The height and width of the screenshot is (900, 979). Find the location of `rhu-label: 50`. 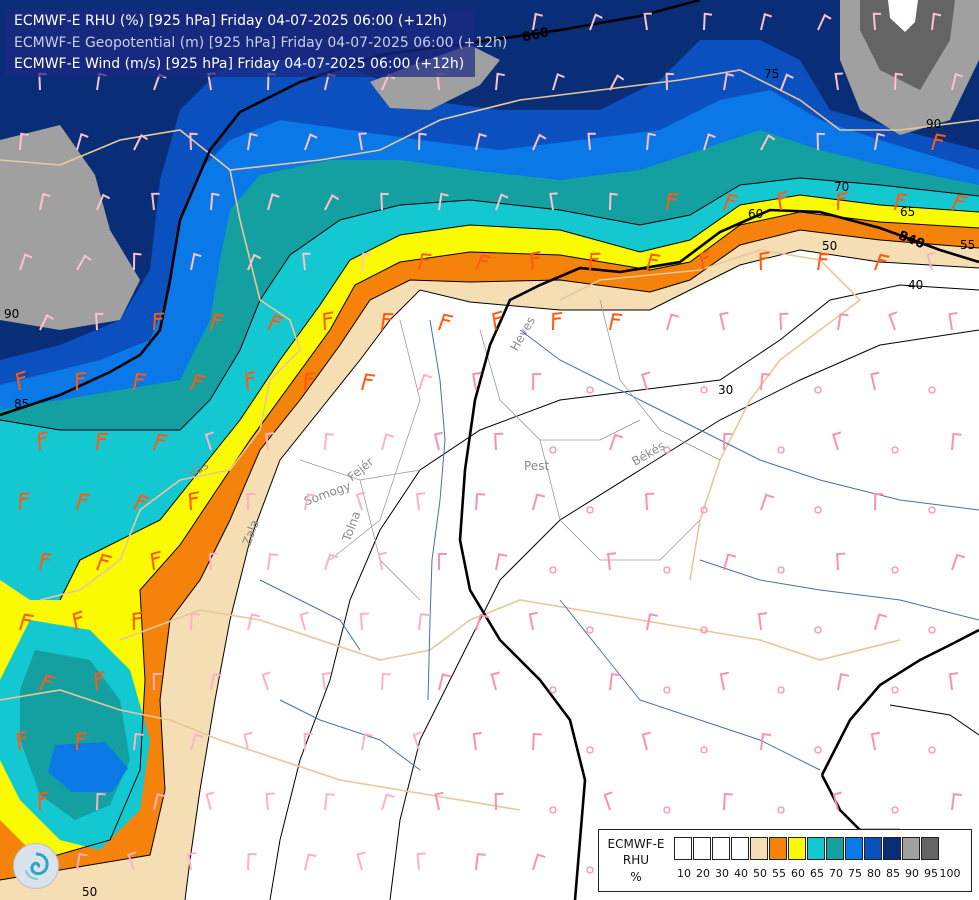

rhu-label: 50 is located at coordinates (829, 246).